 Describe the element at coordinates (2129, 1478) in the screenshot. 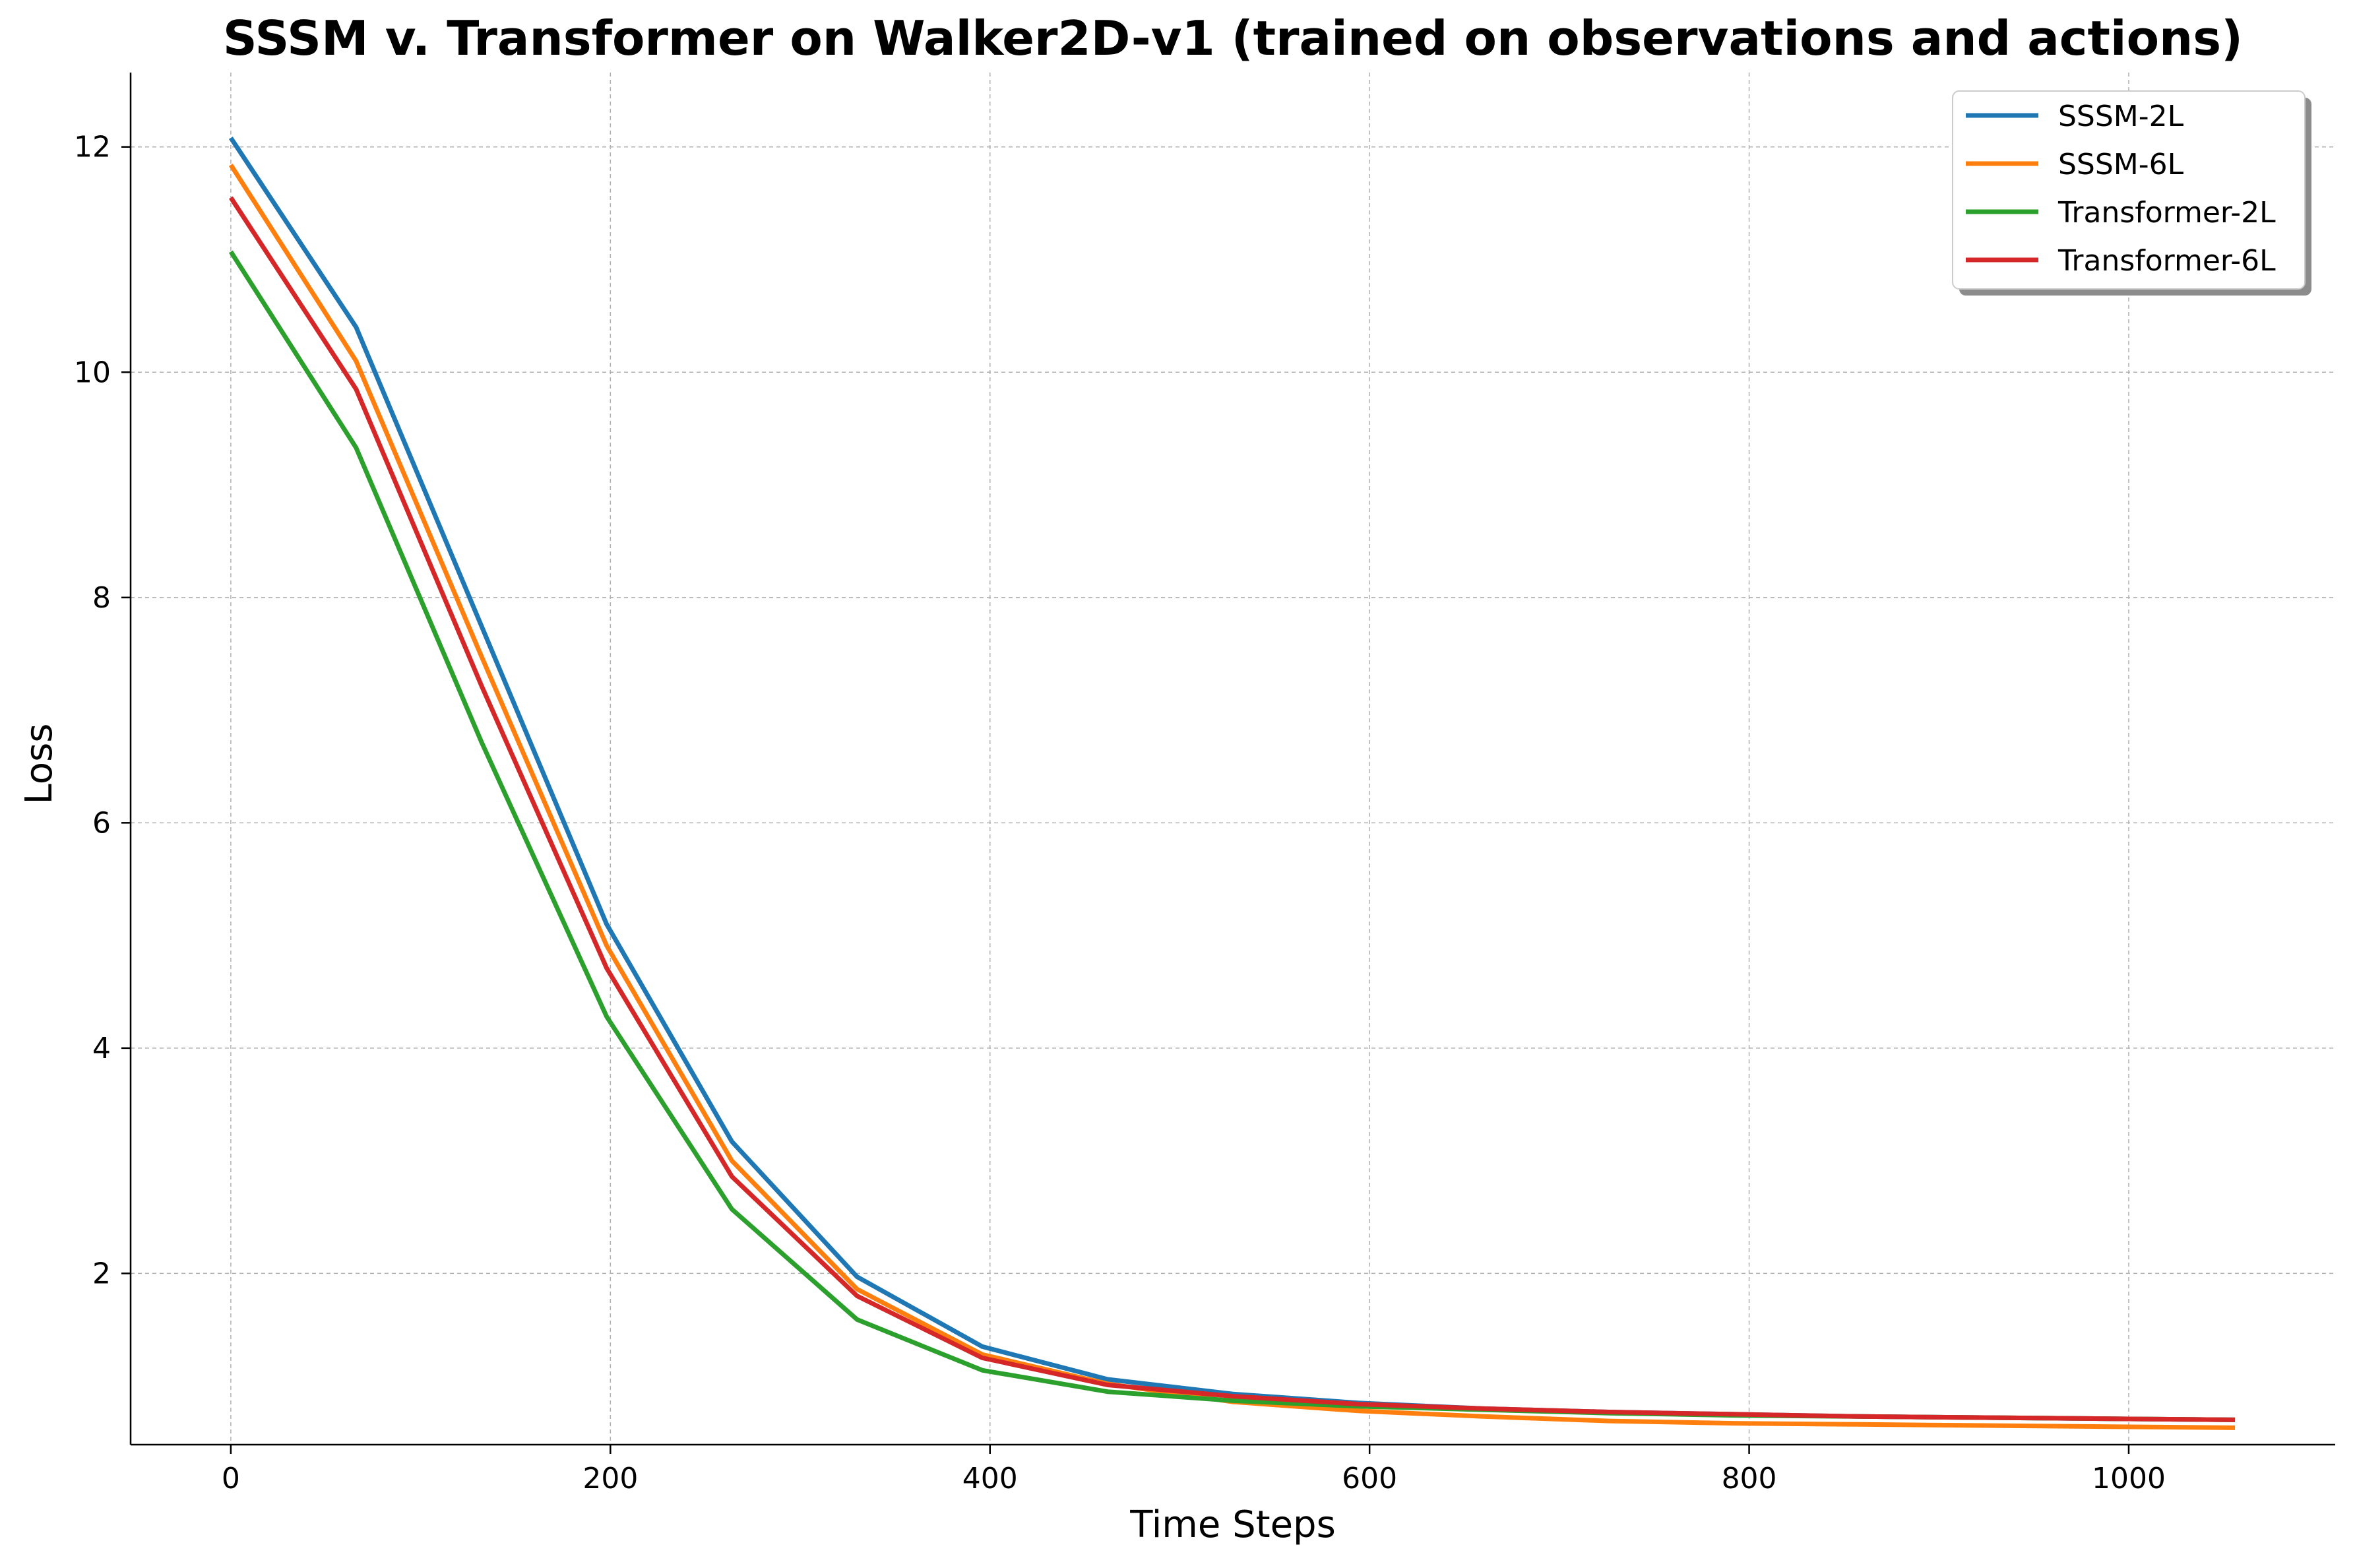

I see `x-tick-label: 1000` at that location.